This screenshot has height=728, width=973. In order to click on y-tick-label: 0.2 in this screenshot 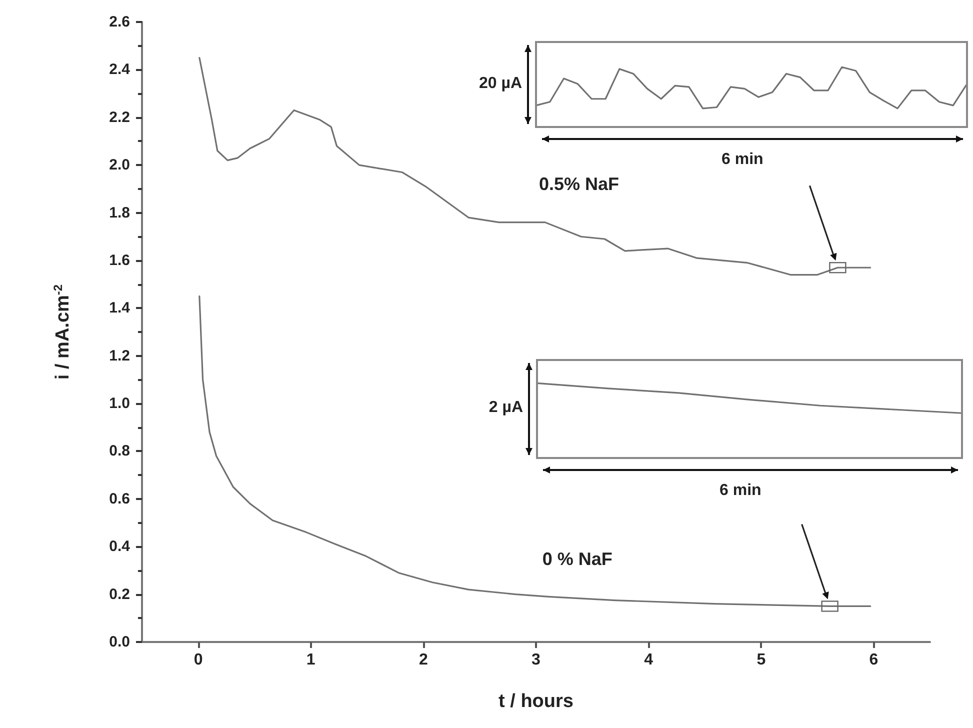, I will do `click(119, 594)`.